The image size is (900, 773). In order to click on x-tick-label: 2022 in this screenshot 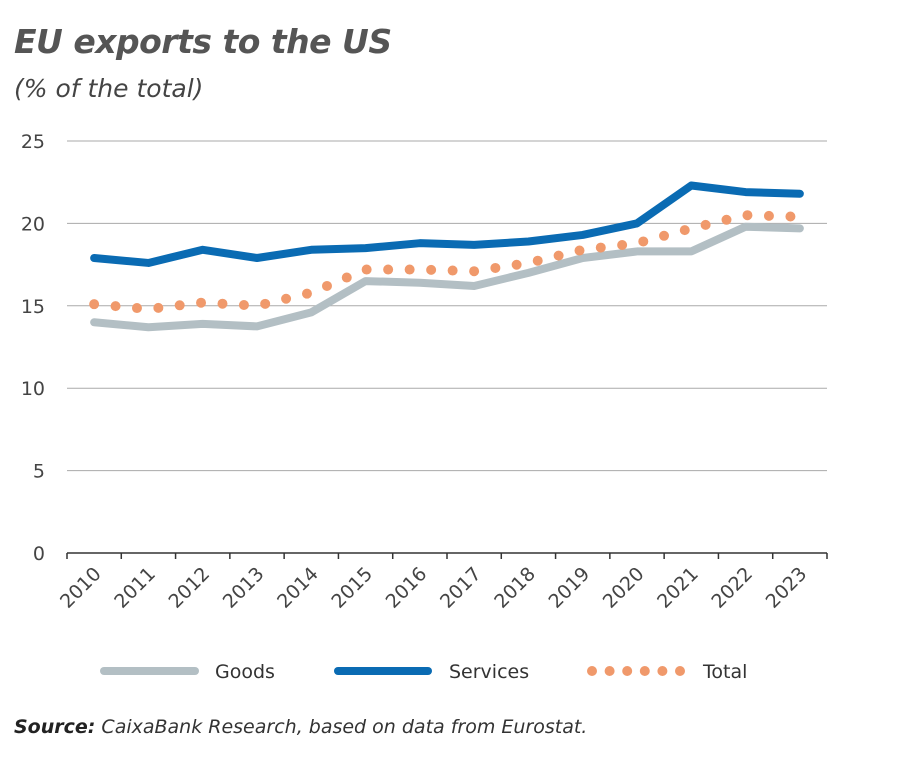, I will do `click(732, 588)`.